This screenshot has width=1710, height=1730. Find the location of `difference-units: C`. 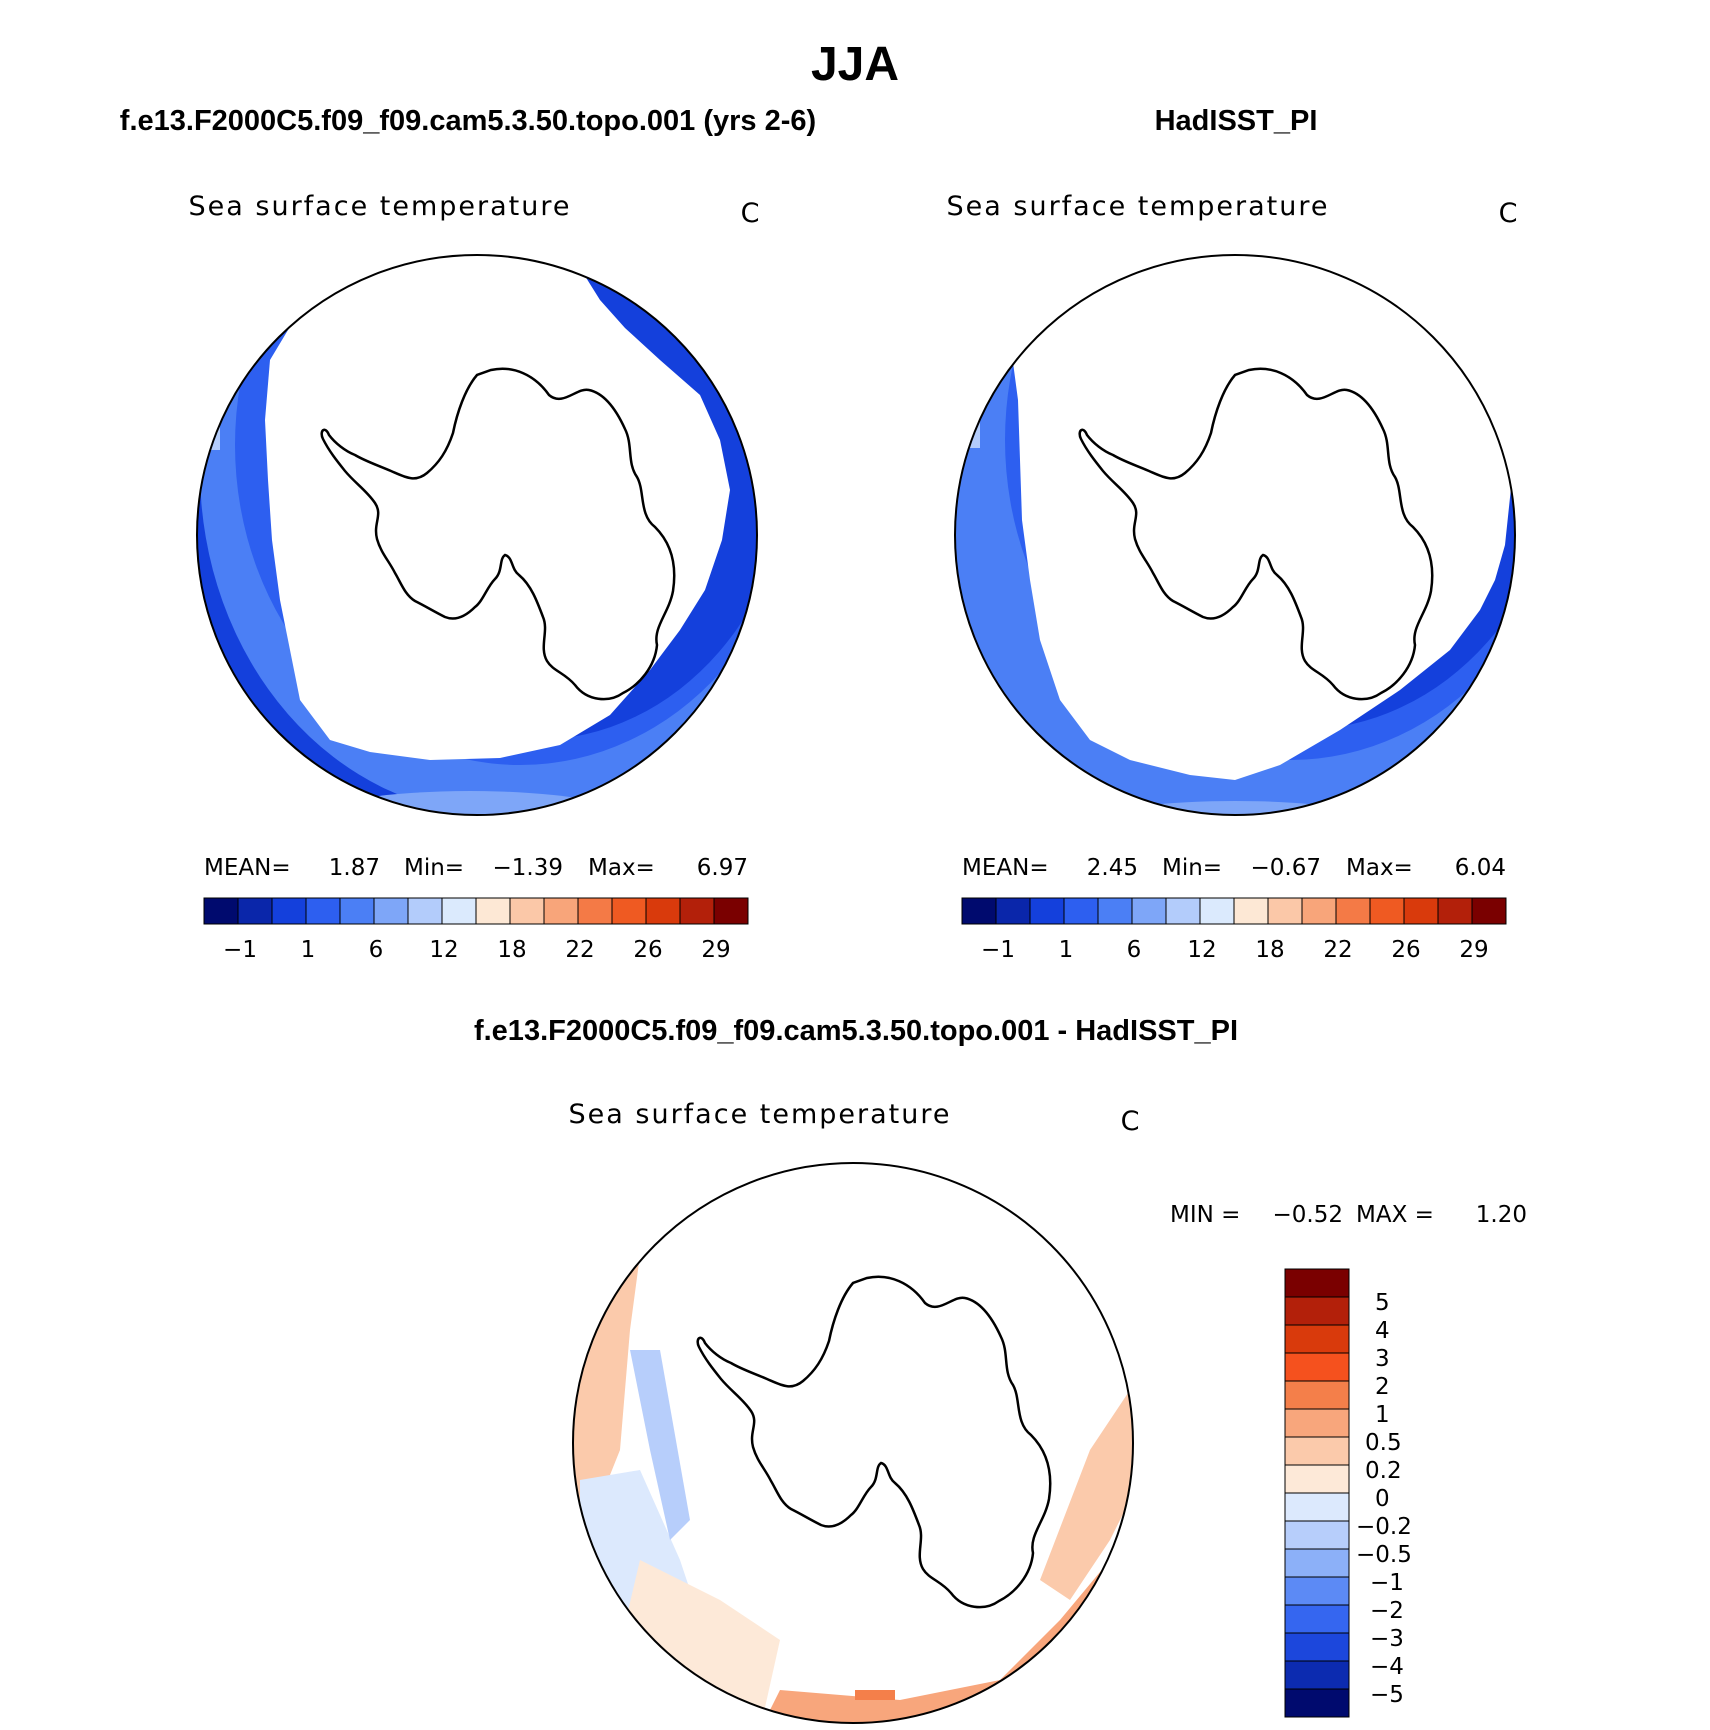

difference-units: C is located at coordinates (1130, 1121).